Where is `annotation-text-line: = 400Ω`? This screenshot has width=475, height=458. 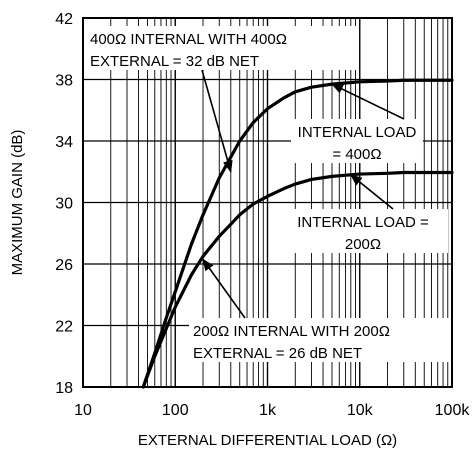
annotation-text-line: = 400Ω is located at coordinates (356, 154).